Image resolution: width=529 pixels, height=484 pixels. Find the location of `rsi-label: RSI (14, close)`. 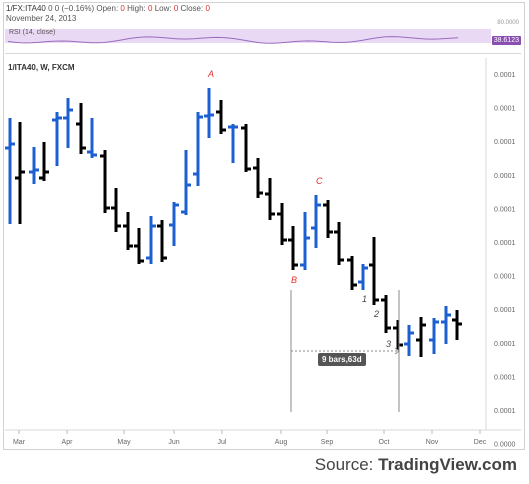

rsi-label: RSI (14, close) is located at coordinates (32, 32).